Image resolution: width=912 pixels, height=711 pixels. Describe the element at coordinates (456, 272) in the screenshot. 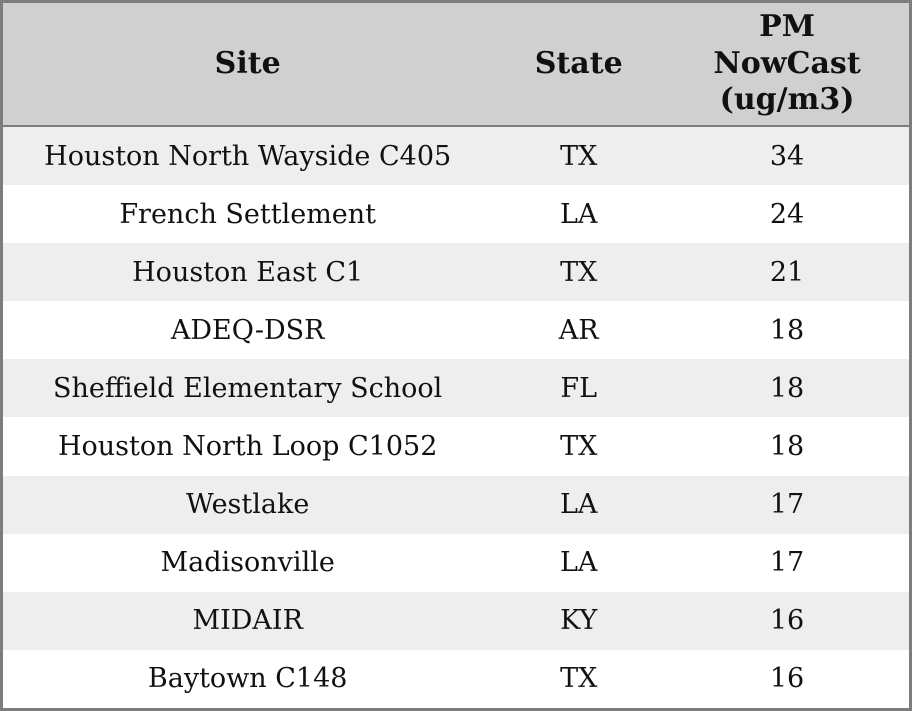

I see `table-row: Houston East C1 TX 21` at that location.